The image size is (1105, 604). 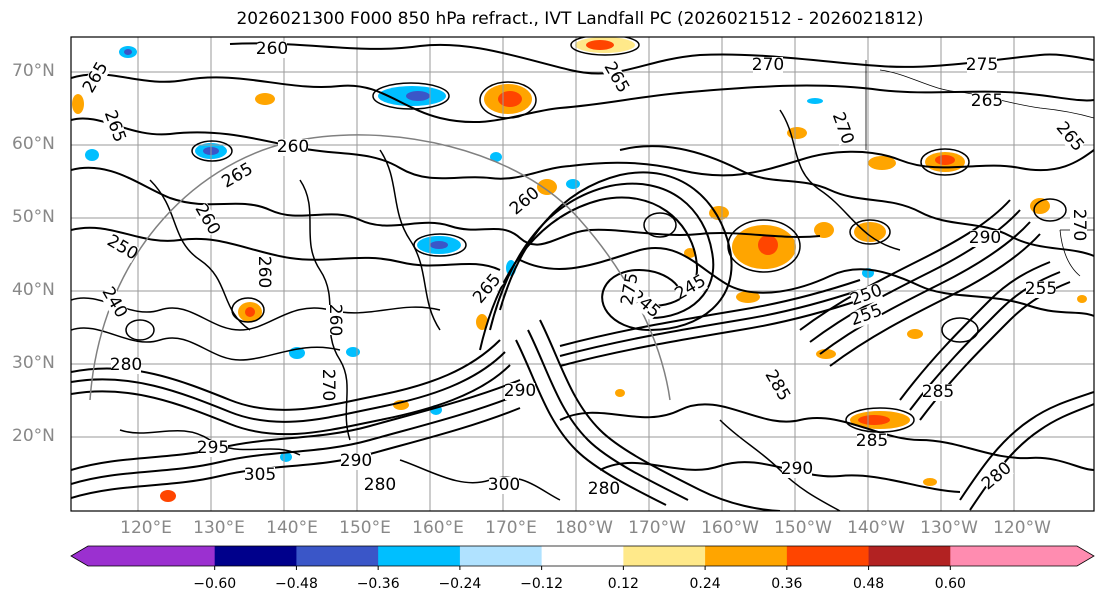 What do you see at coordinates (511, 528) in the screenshot?
I see `longitude-label: 170°E` at bounding box center [511, 528].